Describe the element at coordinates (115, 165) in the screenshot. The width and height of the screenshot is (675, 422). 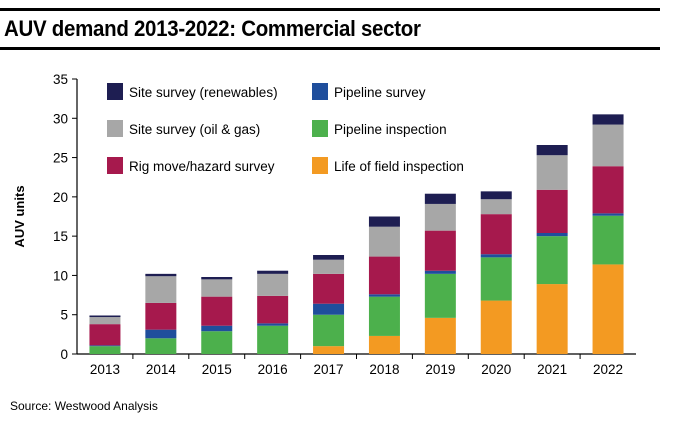
I see `legend-swatch-rig-move-hazard-survey` at that location.